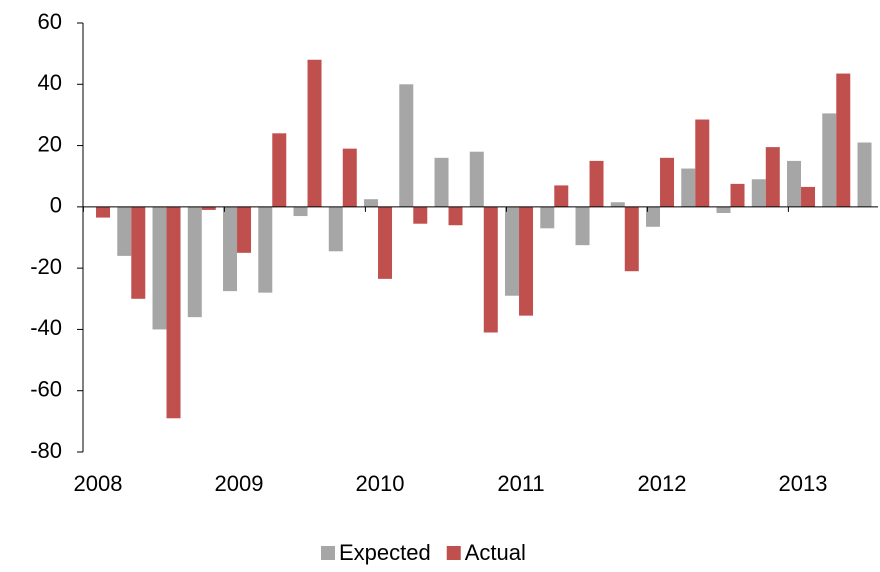  Describe the element at coordinates (495, 552) in the screenshot. I see `legend-label: Actual` at that location.